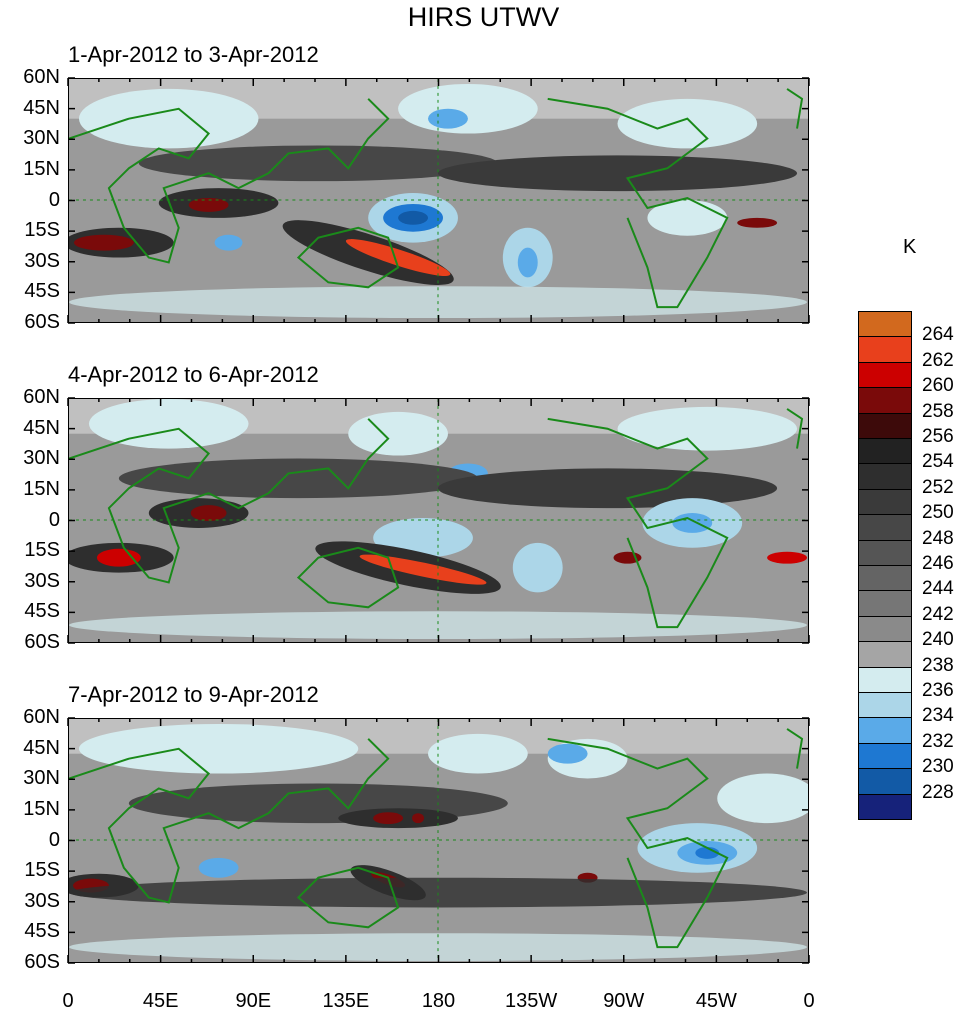  I want to click on lon-label: 135E, so click(346, 1001).